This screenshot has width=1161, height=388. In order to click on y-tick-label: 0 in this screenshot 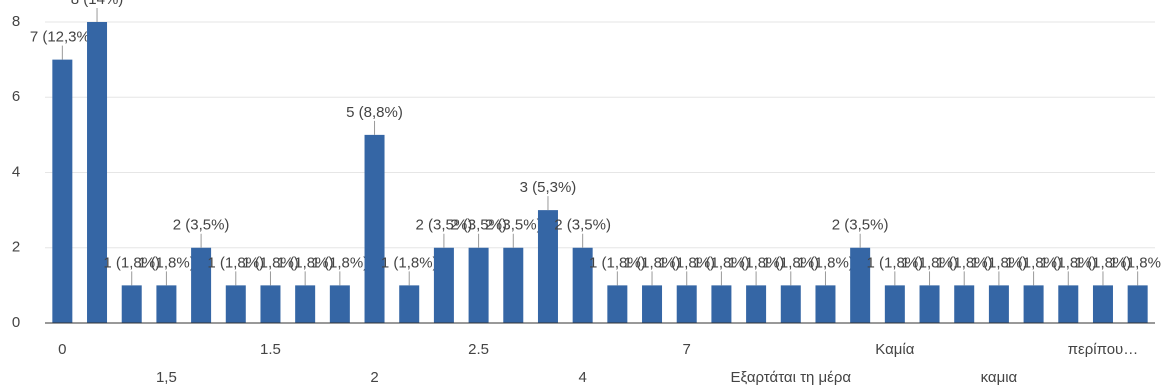, I will do `click(16, 322)`.